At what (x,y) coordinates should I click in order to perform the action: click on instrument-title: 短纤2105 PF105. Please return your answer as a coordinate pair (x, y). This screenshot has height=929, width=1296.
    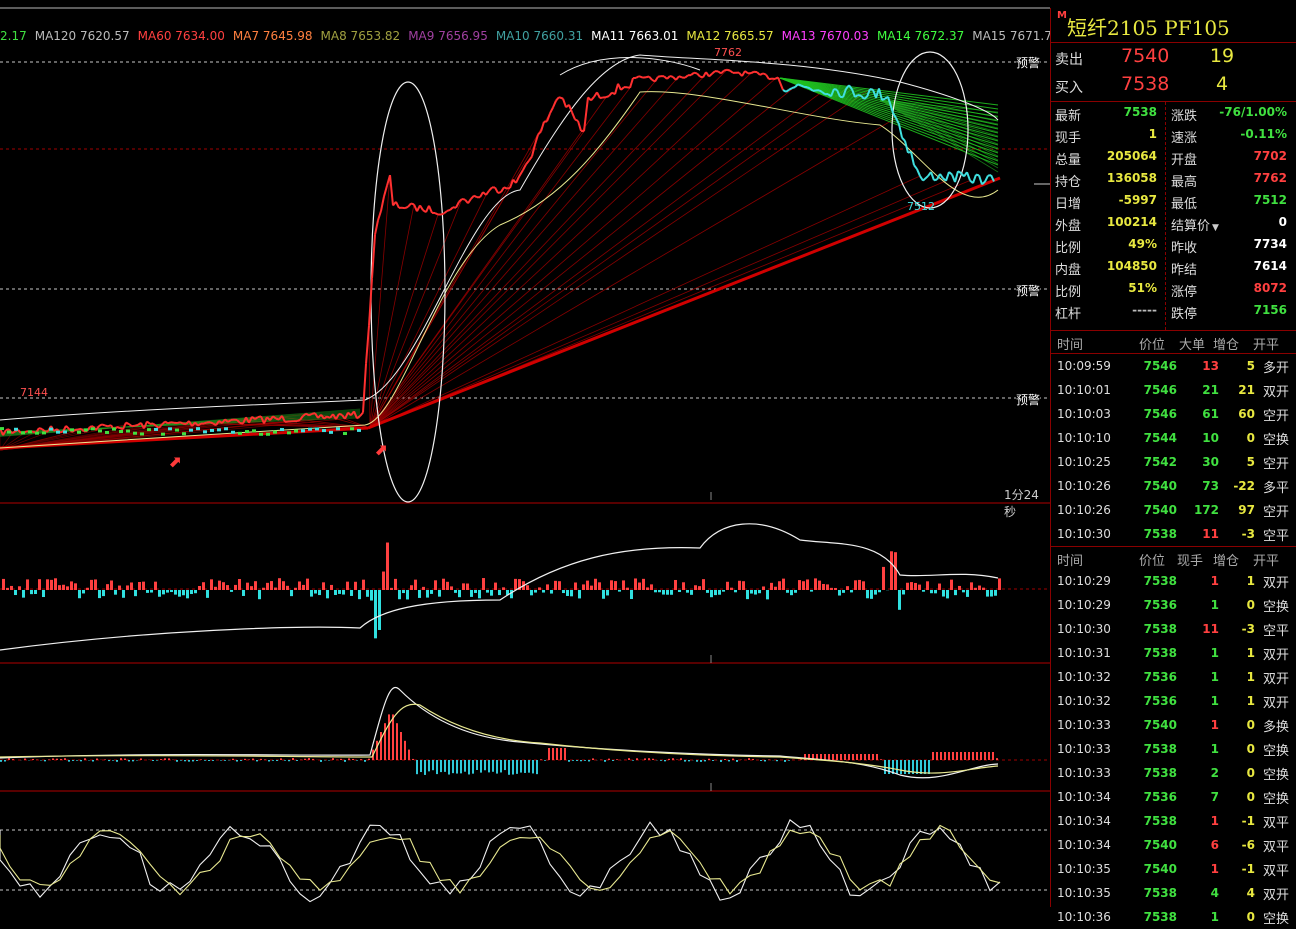
    Looking at the image, I should click on (1148, 26).